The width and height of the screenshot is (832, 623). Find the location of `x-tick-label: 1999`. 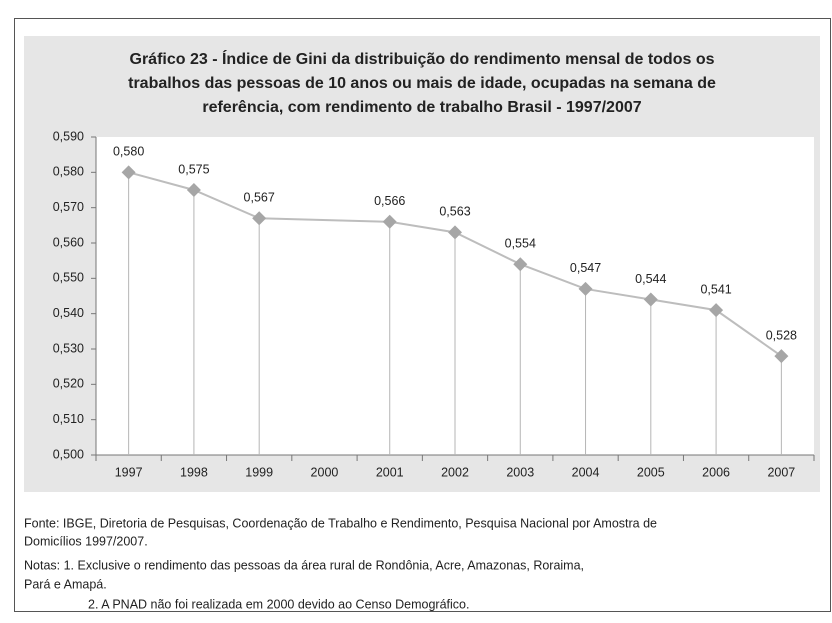

x-tick-label: 1999 is located at coordinates (259, 472).